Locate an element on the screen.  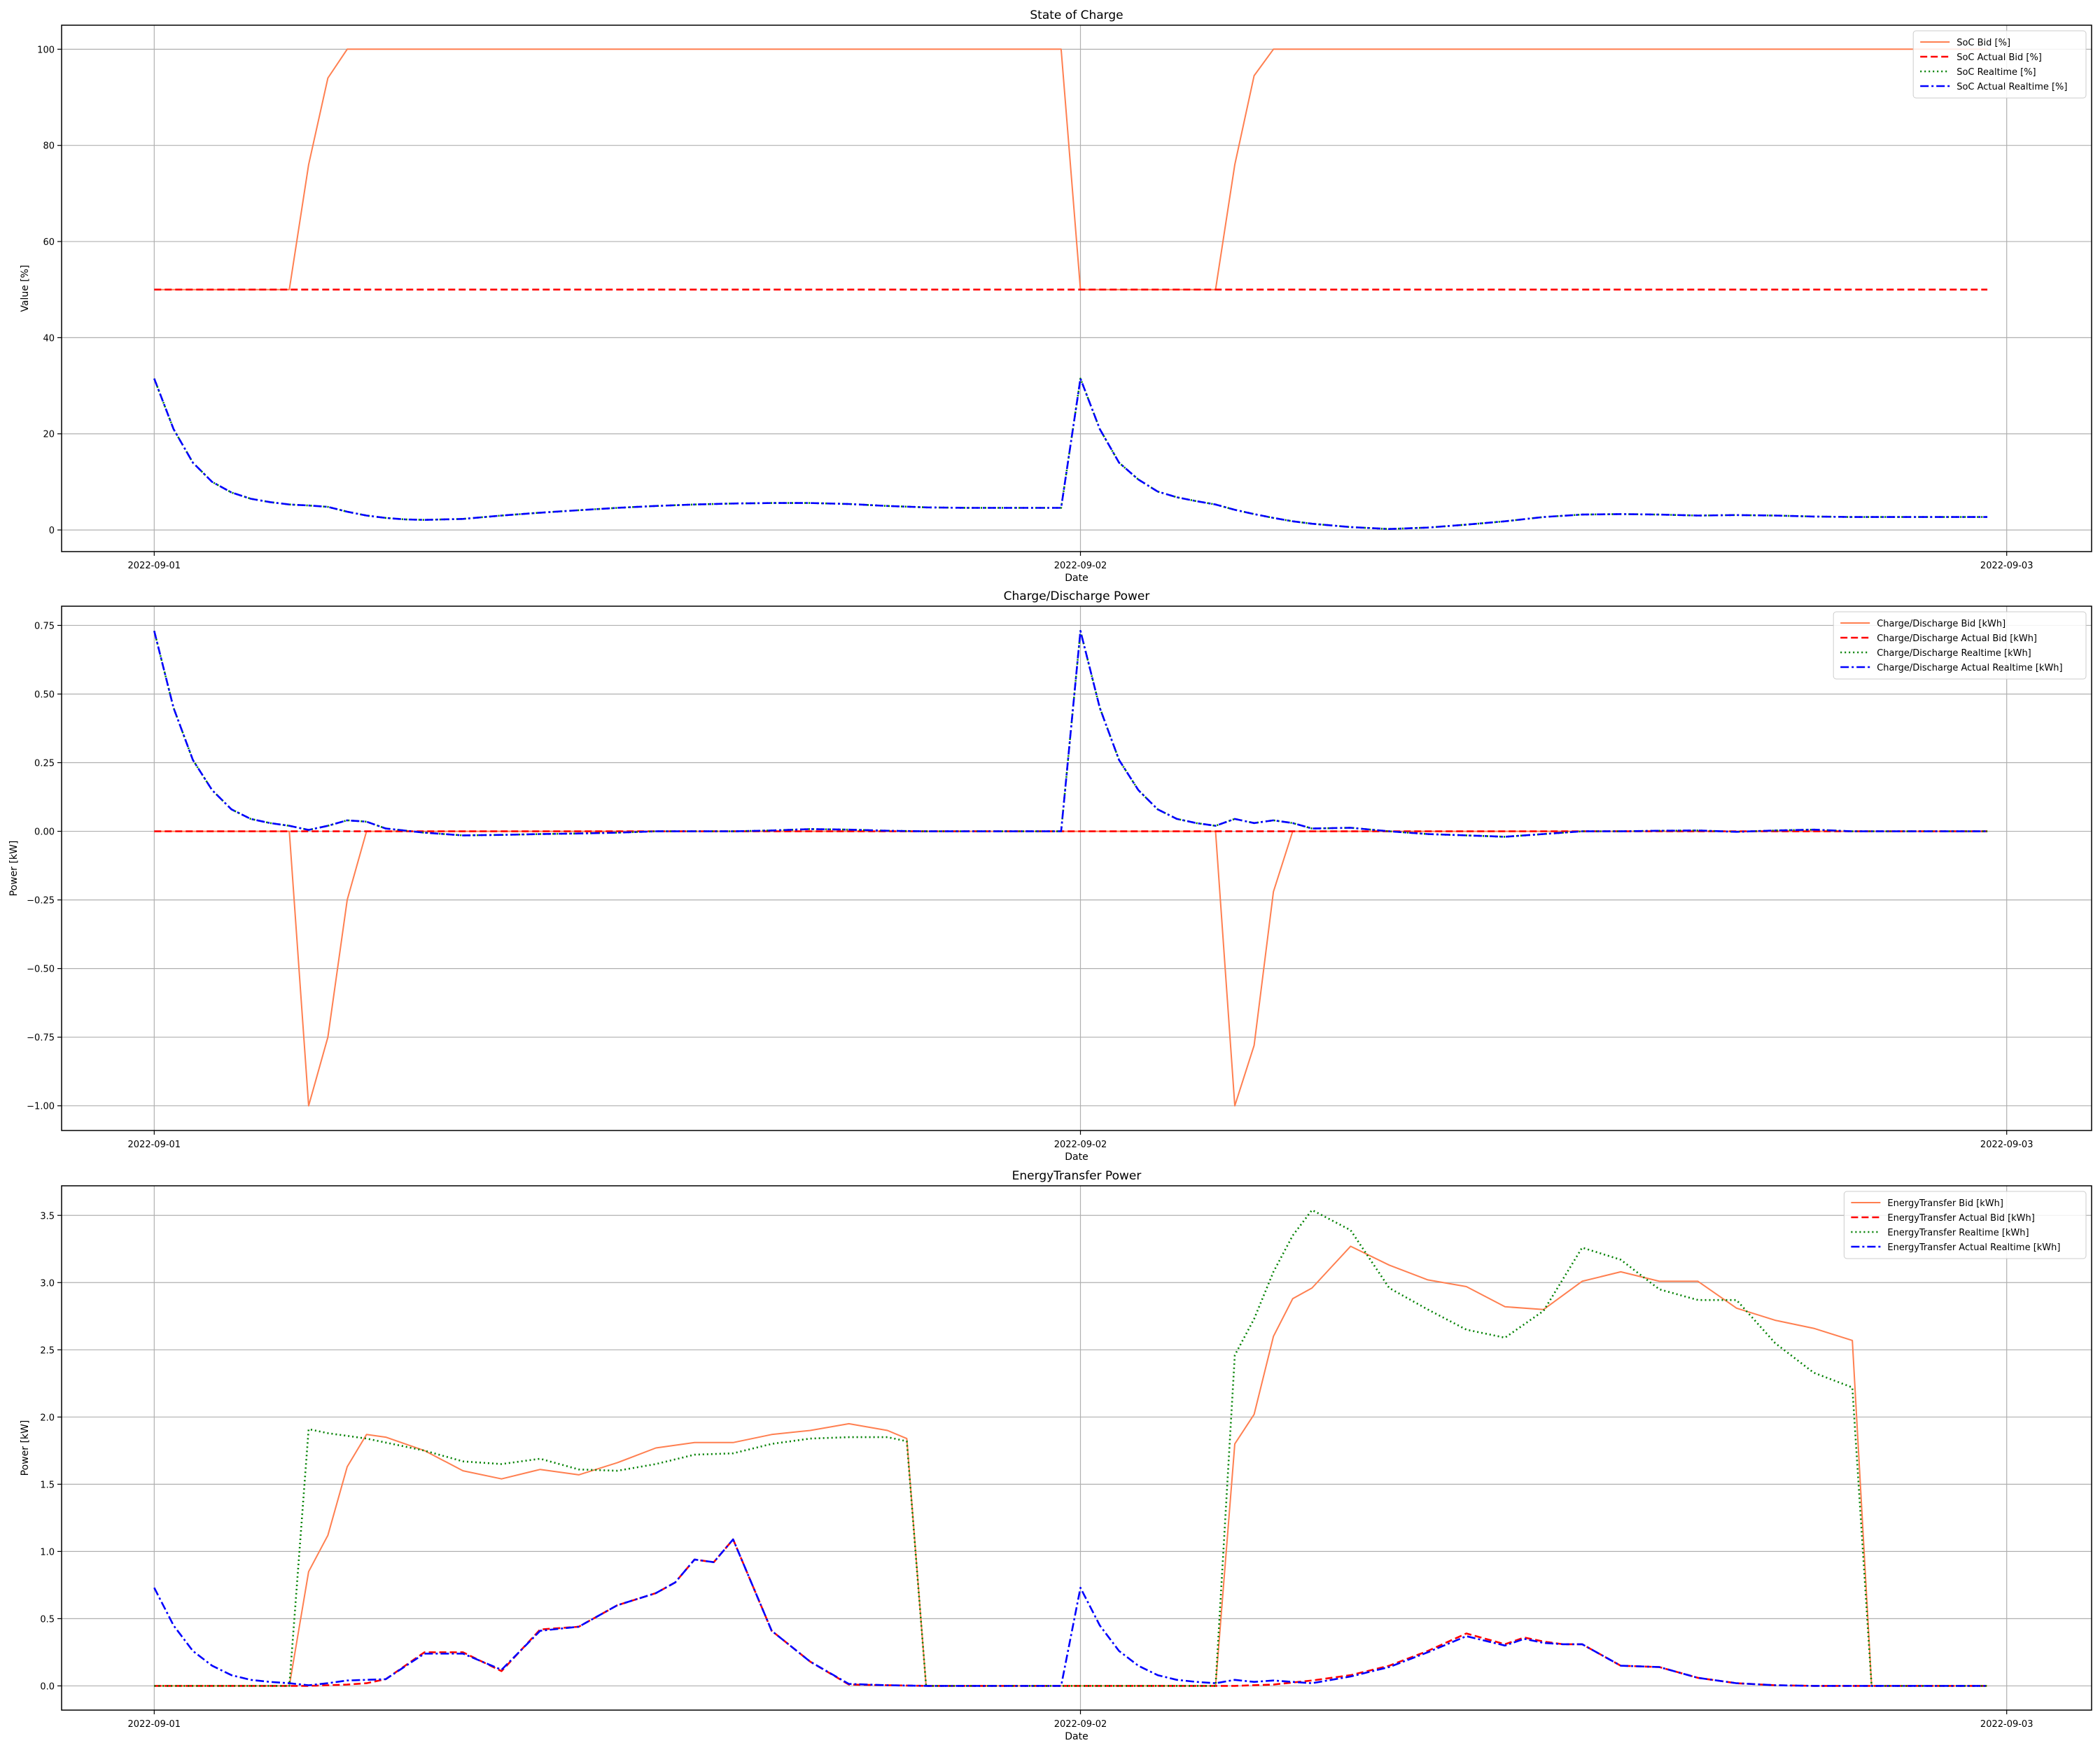
legend-entry: Charge/Discharge Bid [kWh] is located at coordinates (1941, 624).